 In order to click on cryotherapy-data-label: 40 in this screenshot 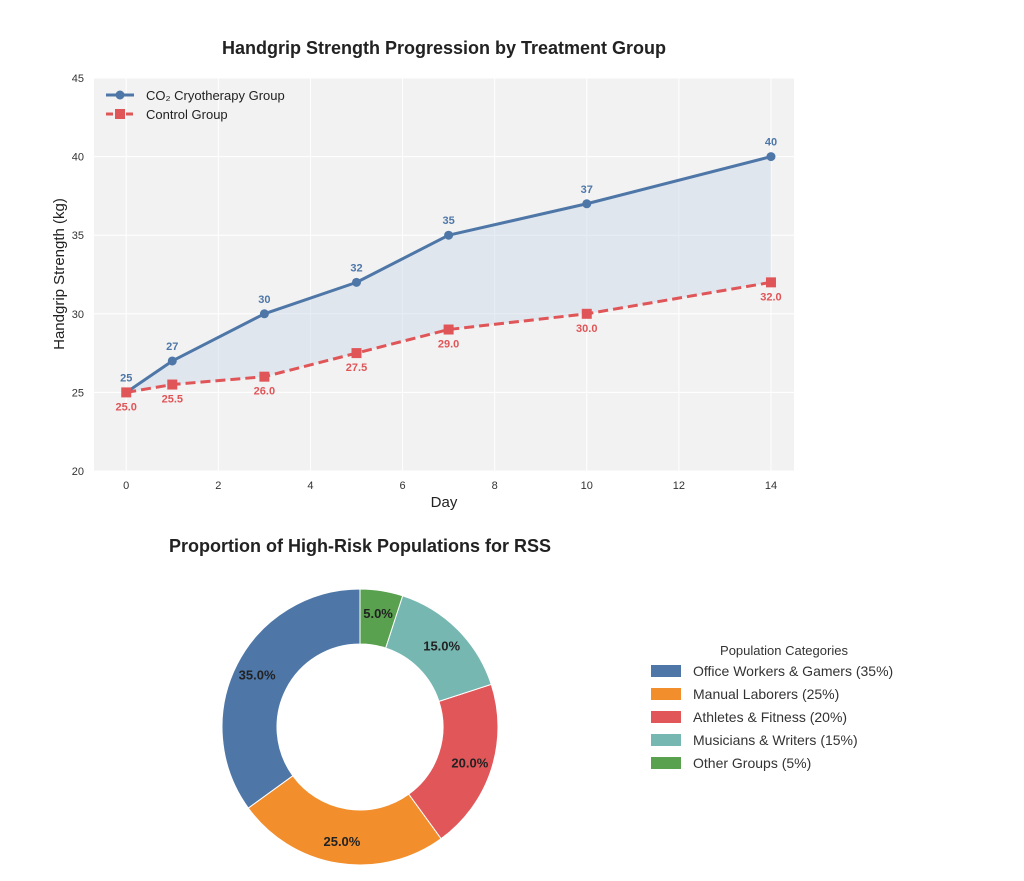, I will do `click(771, 143)`.